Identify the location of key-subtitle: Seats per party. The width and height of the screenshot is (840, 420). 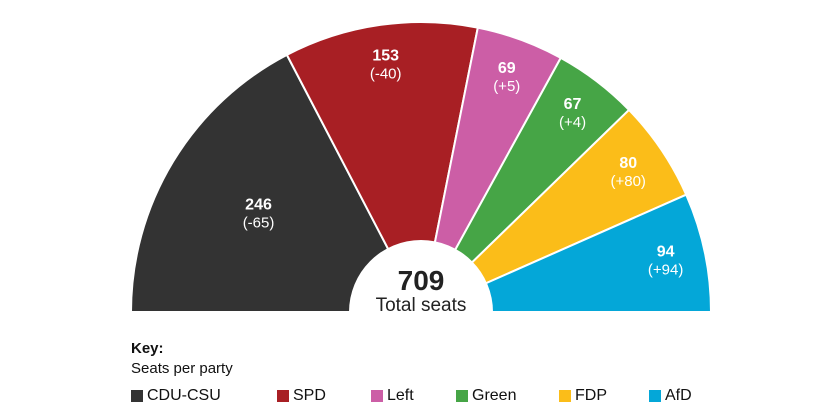
(182, 368).